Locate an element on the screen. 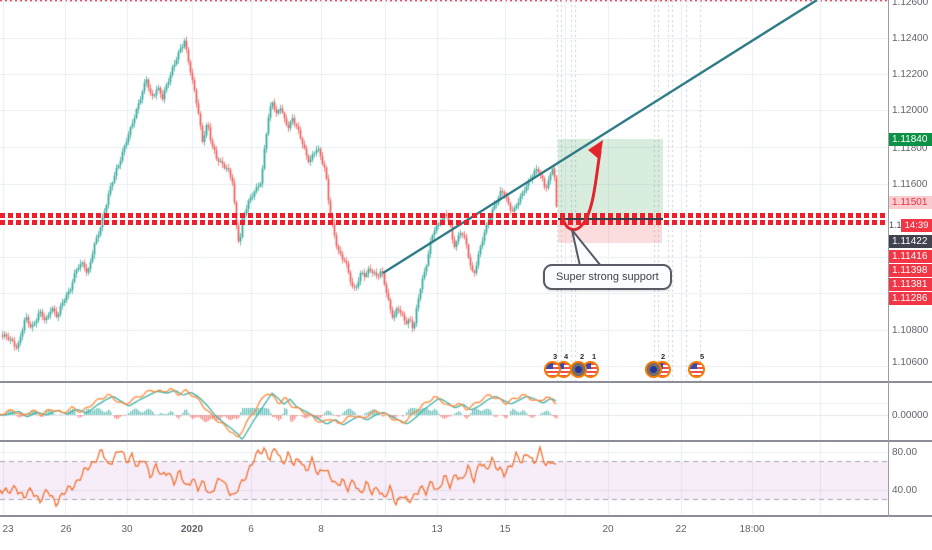 The width and height of the screenshot is (932, 550). time-tick: 26 is located at coordinates (66, 529).